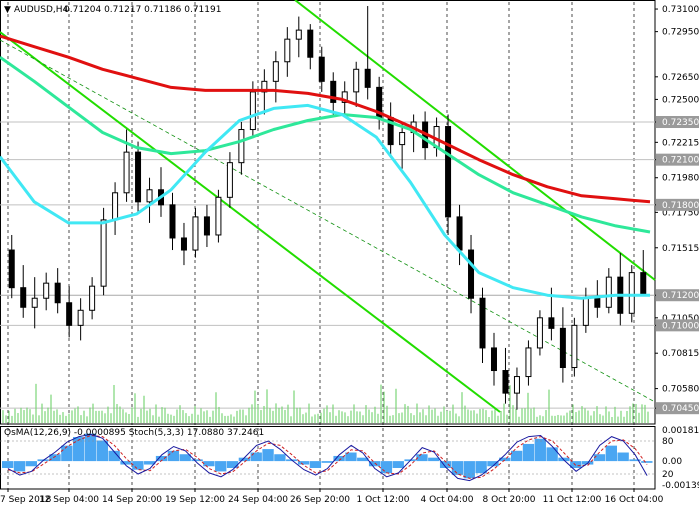  I want to click on stoch-main-line, so click(327, 457).